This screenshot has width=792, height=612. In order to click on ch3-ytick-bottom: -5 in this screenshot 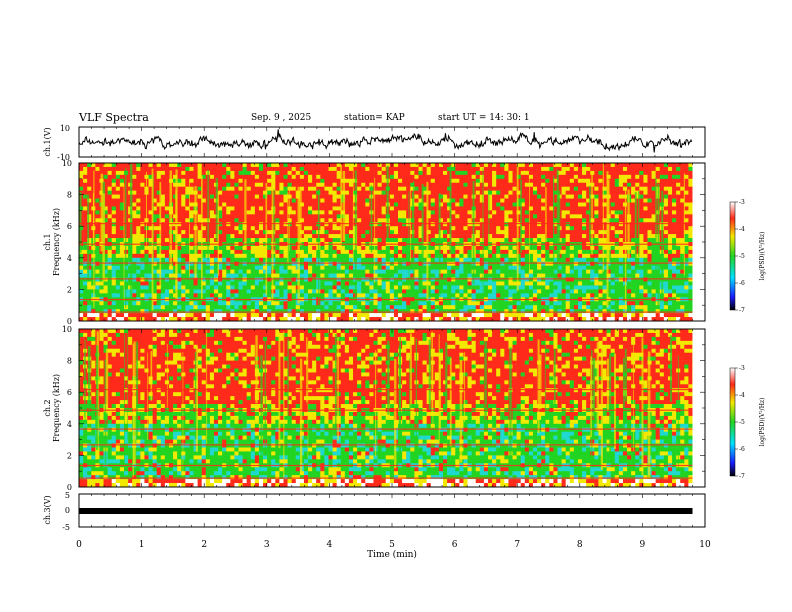, I will do `click(66, 527)`.